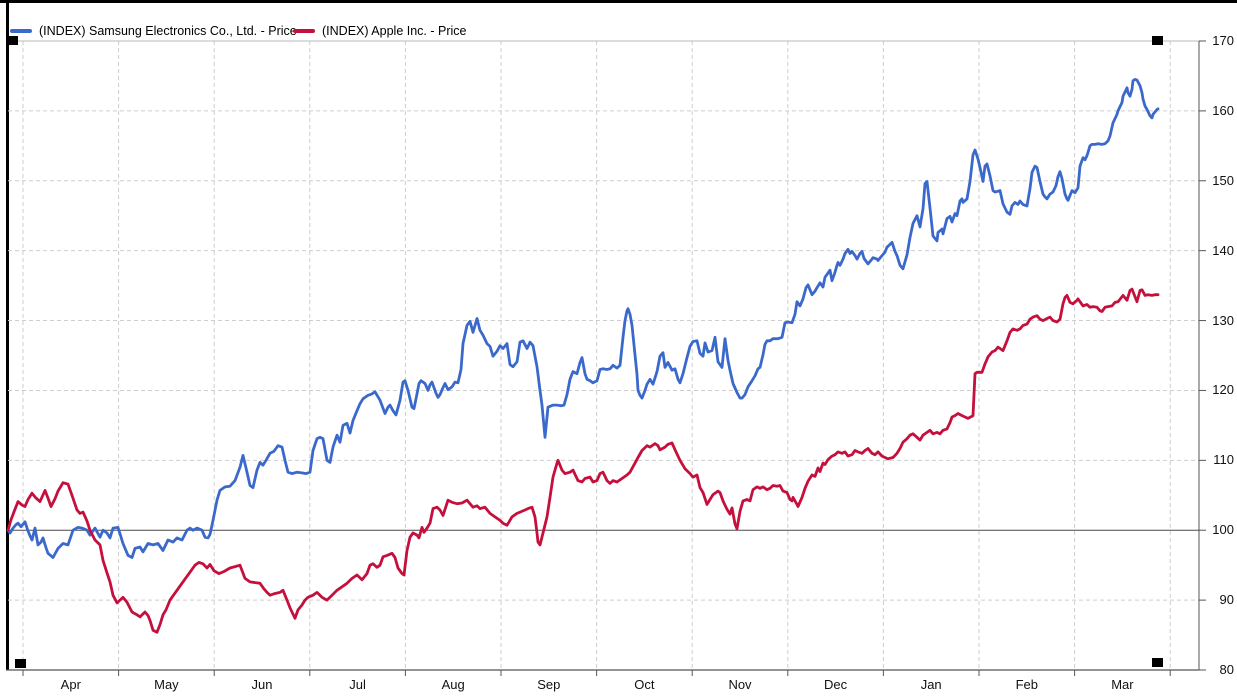  What do you see at coordinates (1223, 320) in the screenshot?
I see `y-axis-label: 130` at bounding box center [1223, 320].